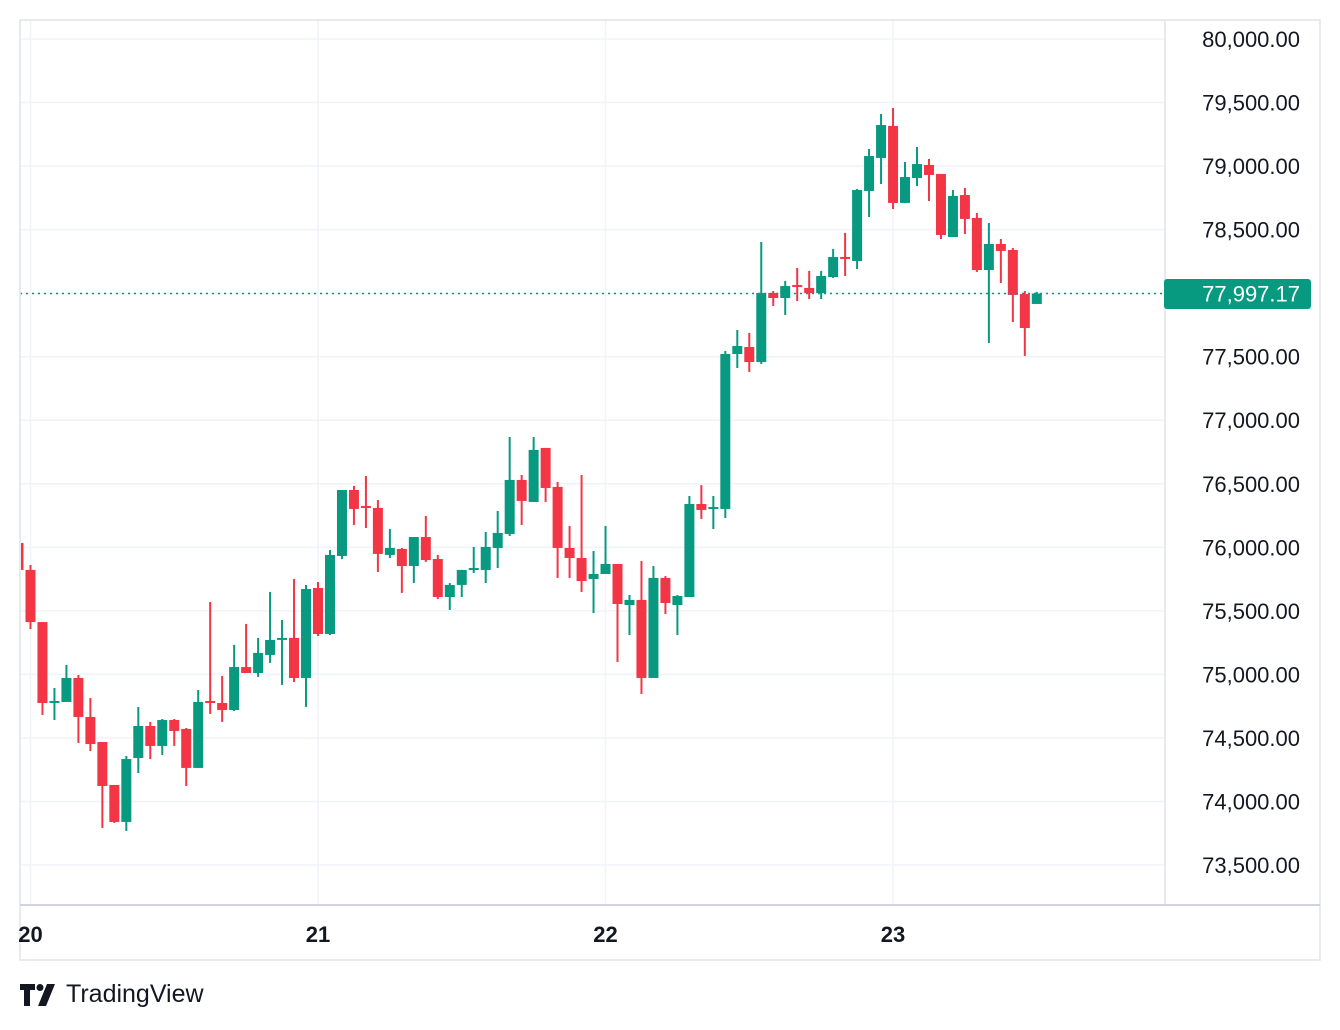 This screenshot has height=1030, width=1340. Describe the element at coordinates (893, 934) in the screenshot. I see `date-tick-label: 23` at that location.